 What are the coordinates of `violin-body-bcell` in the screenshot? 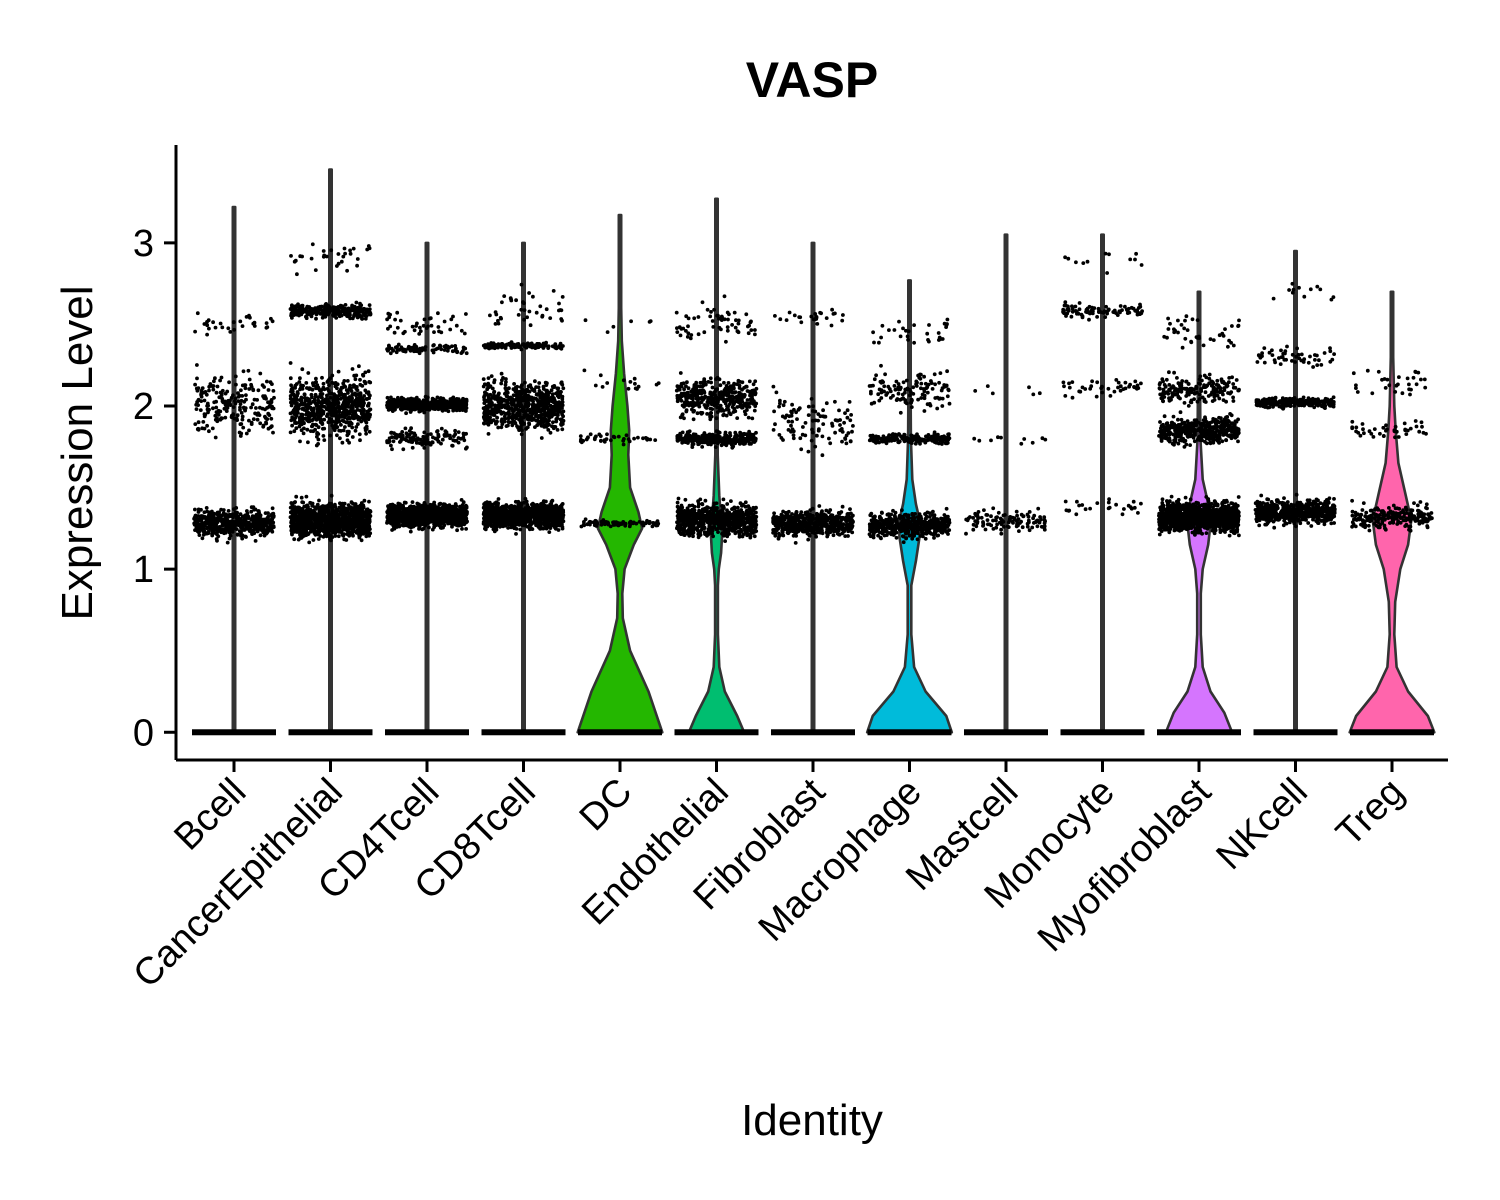 It's located at (234, 469).